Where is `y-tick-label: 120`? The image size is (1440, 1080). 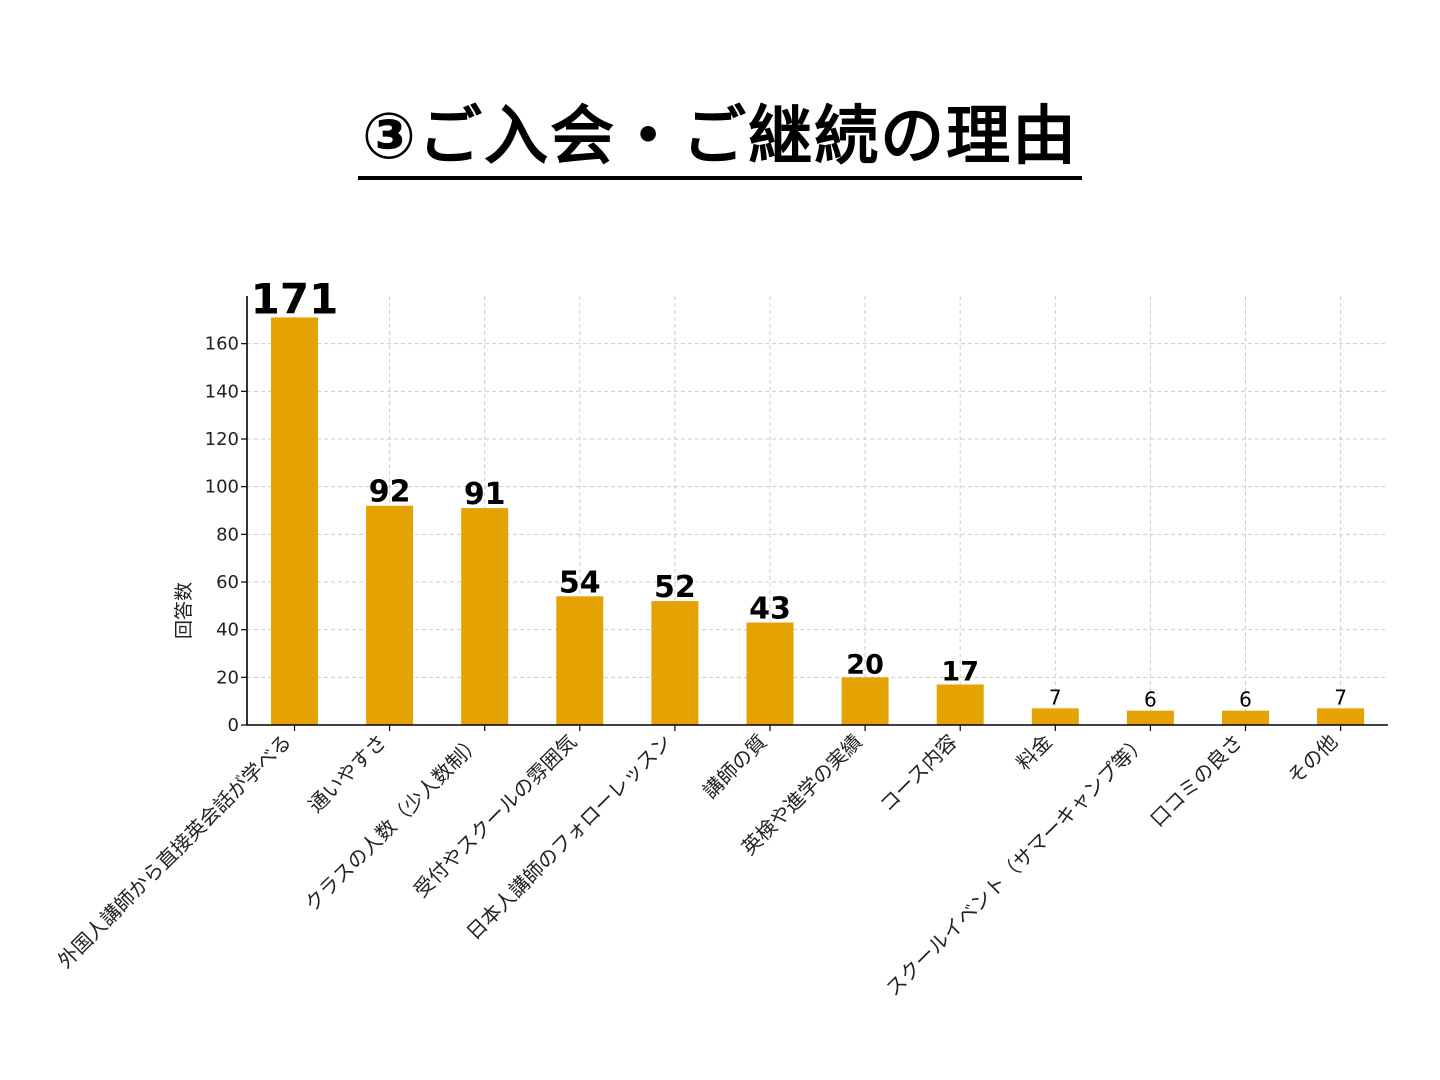 y-tick-label: 120 is located at coordinates (222, 439).